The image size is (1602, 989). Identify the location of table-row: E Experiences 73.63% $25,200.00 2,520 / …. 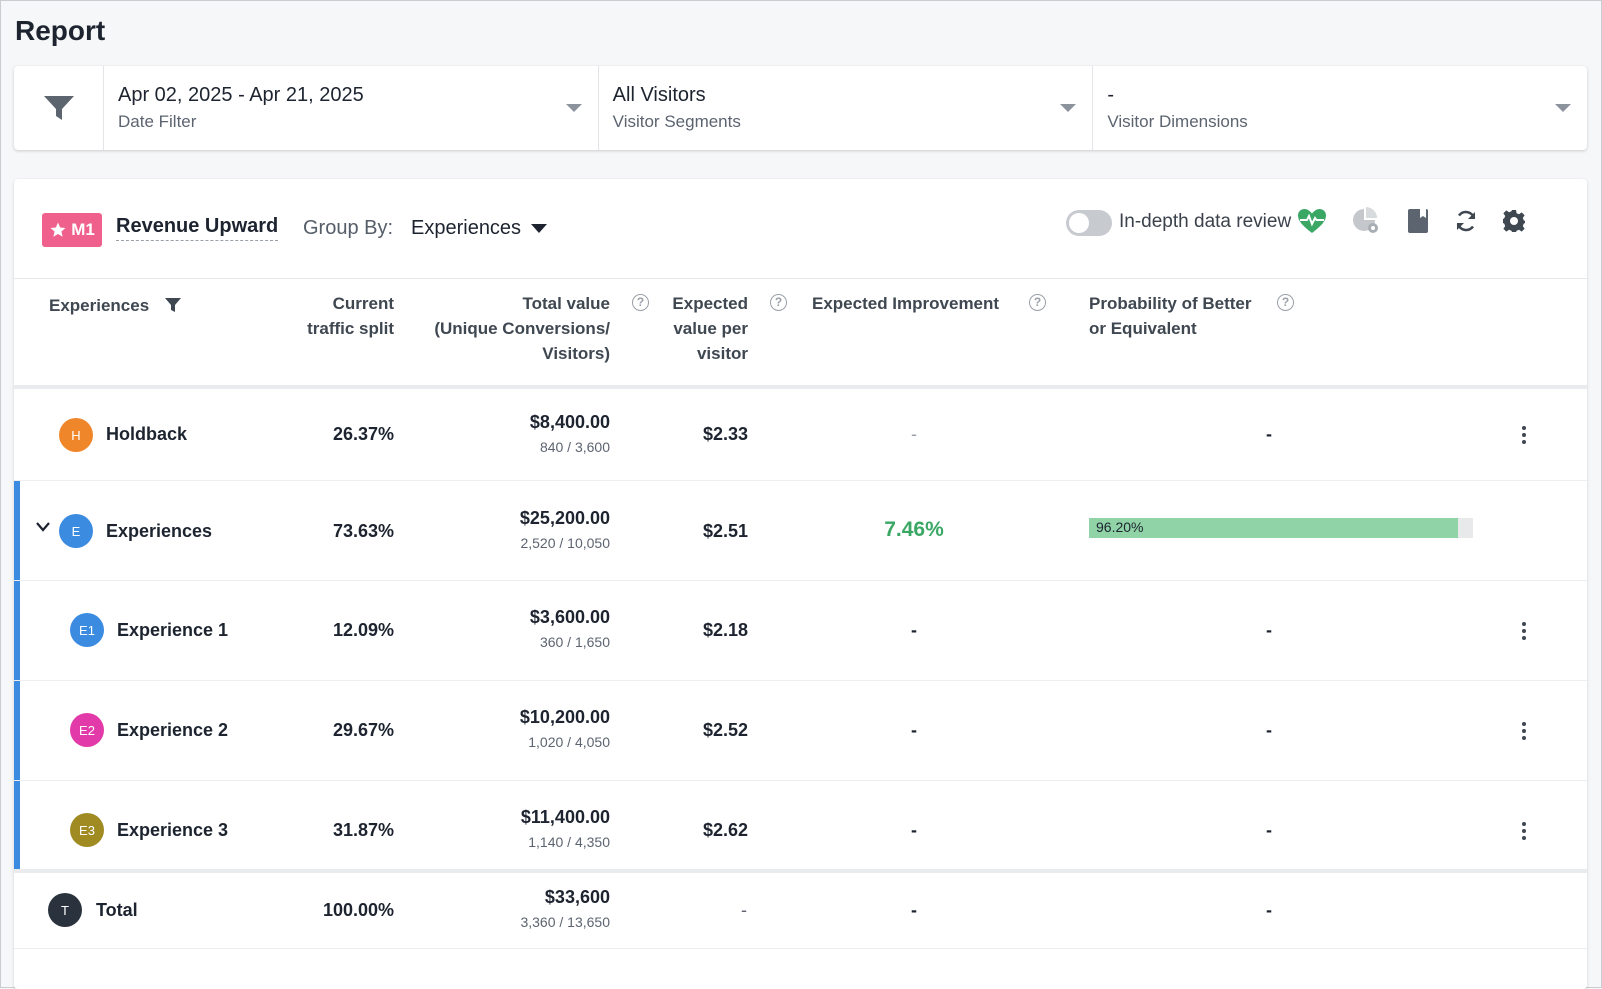
(800, 531).